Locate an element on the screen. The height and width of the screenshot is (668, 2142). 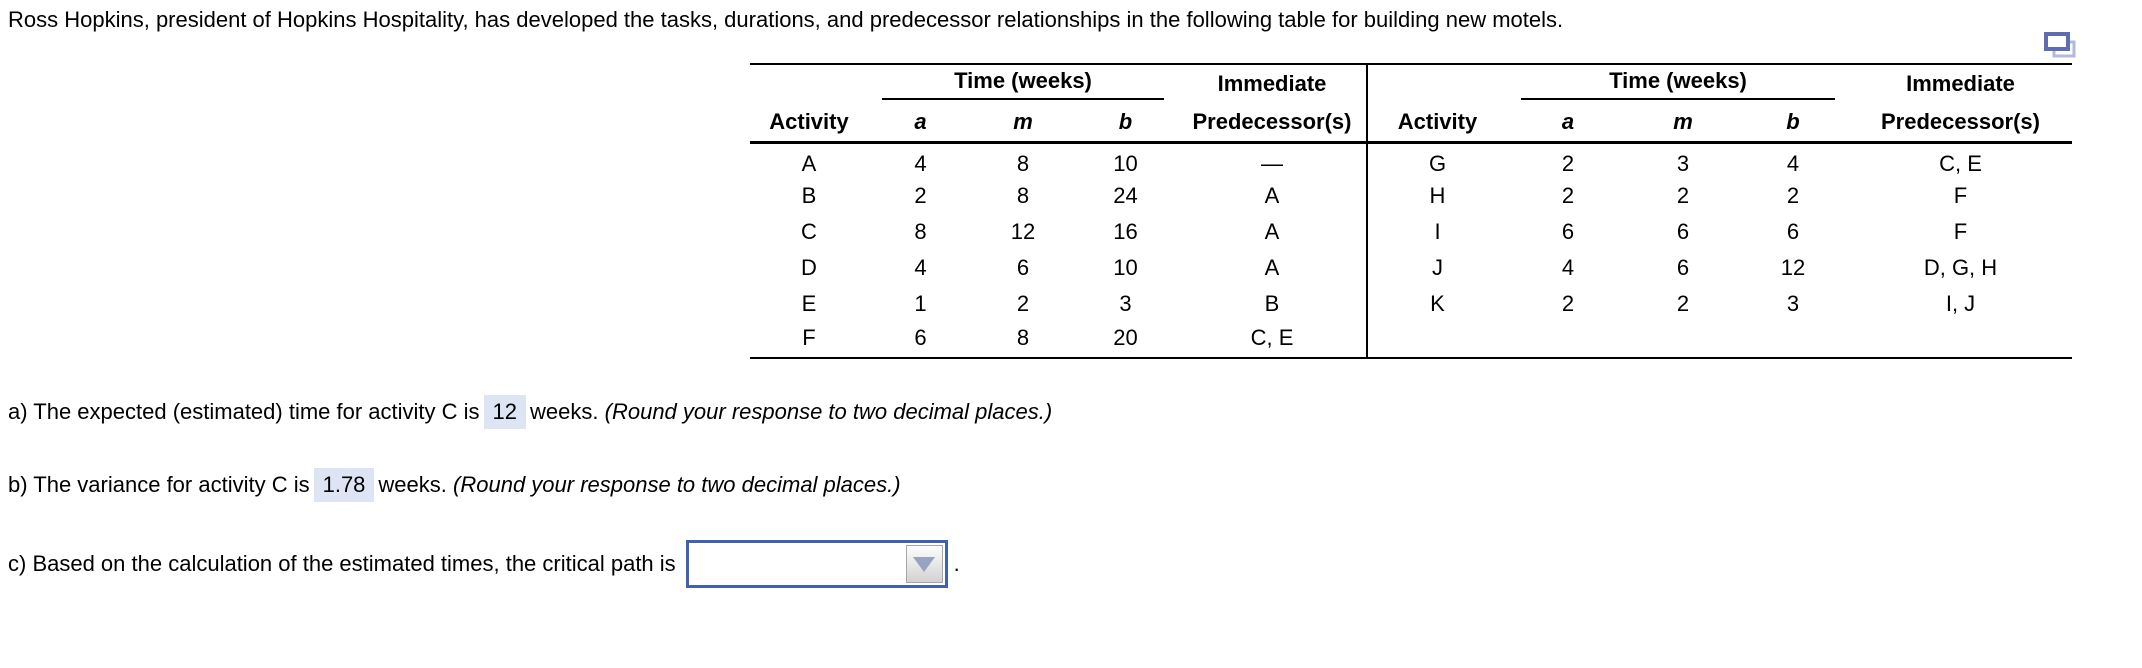
cell-b: 6 is located at coordinates (1793, 231).